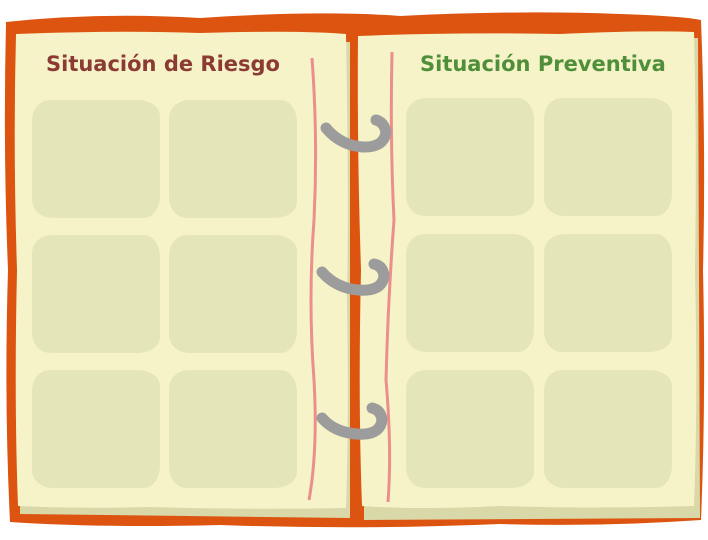 The width and height of the screenshot is (708, 540). Describe the element at coordinates (163, 64) in the screenshot. I see `left-page-title: Situación de Riesgo` at that location.